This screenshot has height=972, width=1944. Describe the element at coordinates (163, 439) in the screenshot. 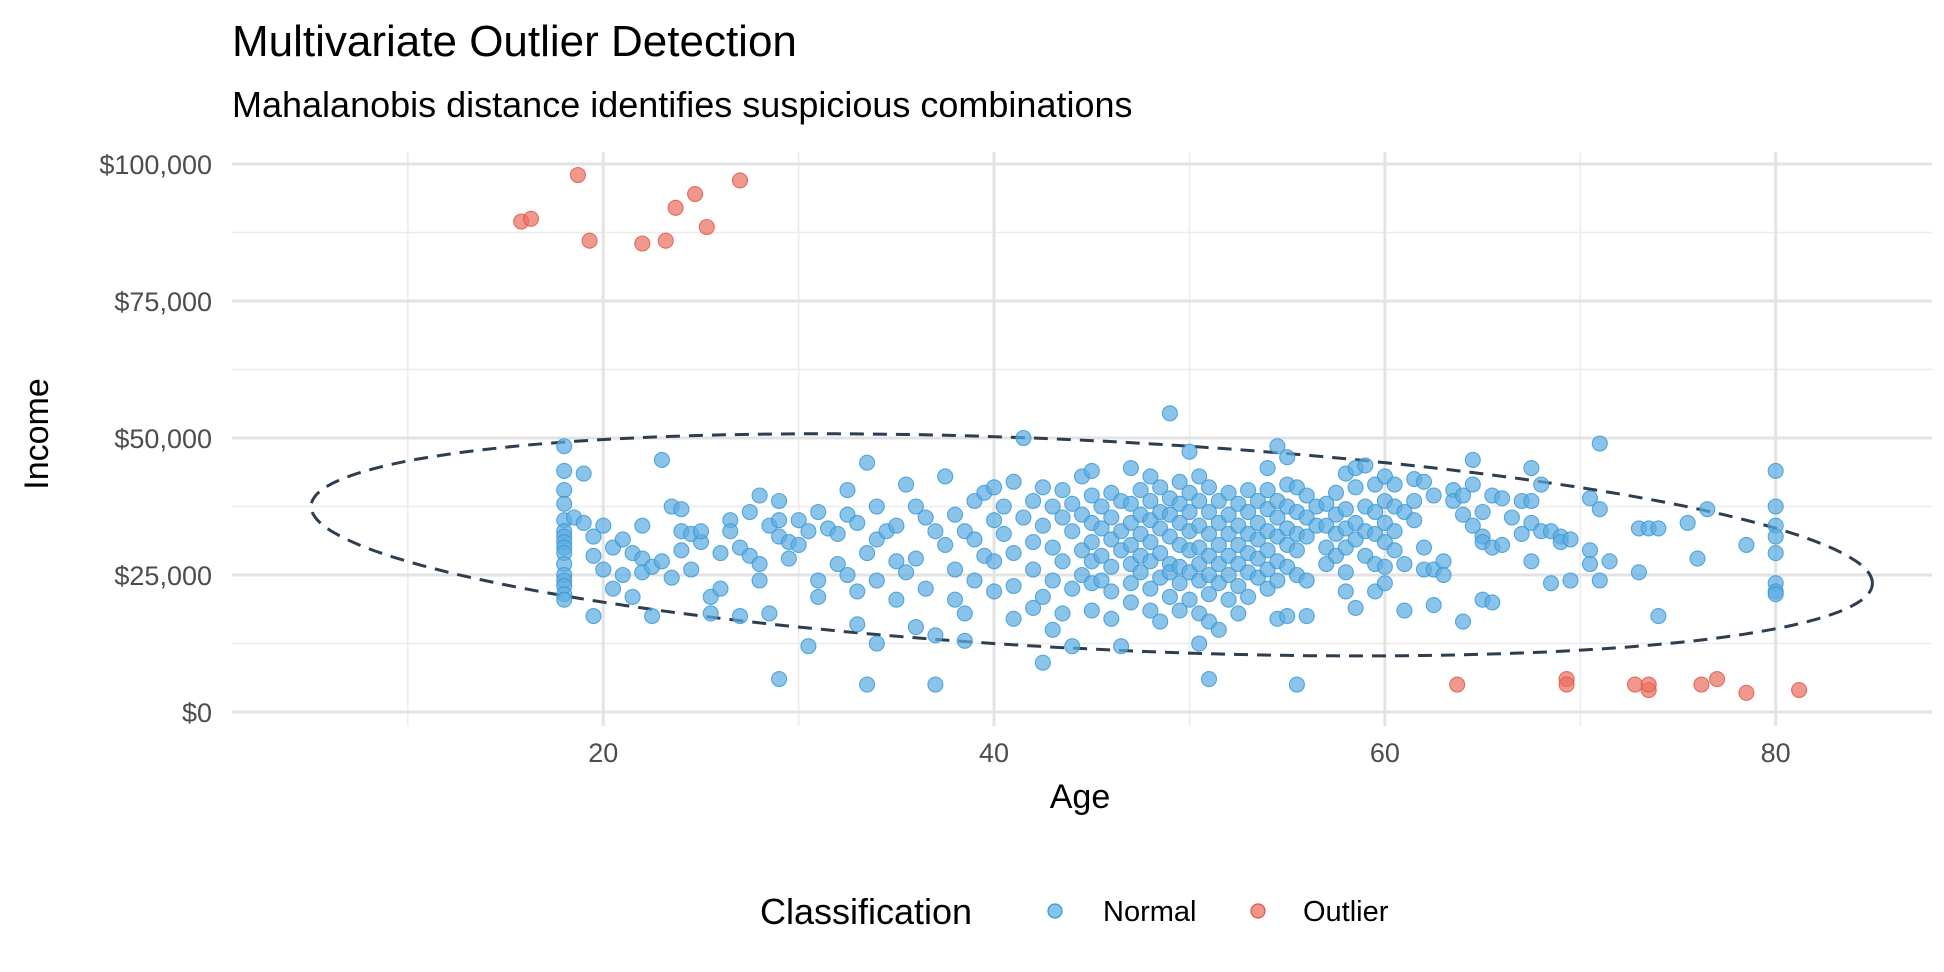

I see `y-tick-label: $50,000` at that location.